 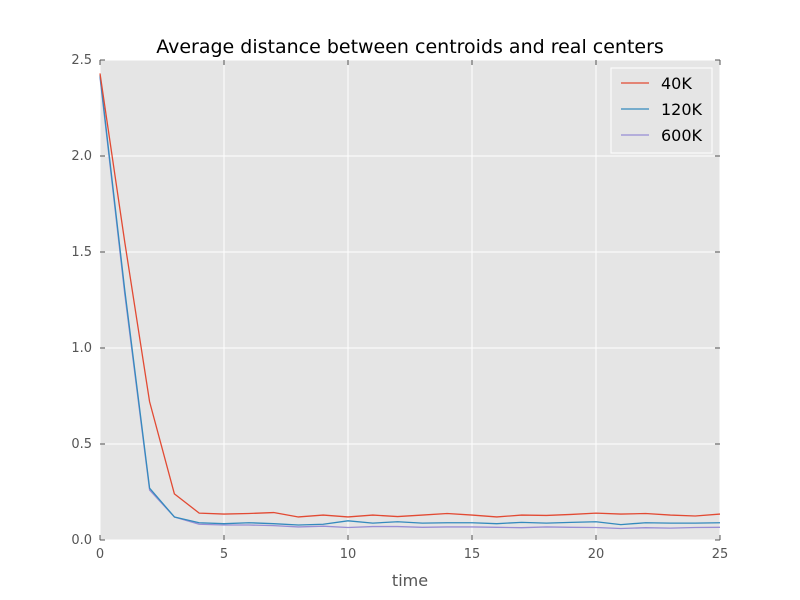 What do you see at coordinates (596, 554) in the screenshot?
I see `x-tick-label: 20` at bounding box center [596, 554].